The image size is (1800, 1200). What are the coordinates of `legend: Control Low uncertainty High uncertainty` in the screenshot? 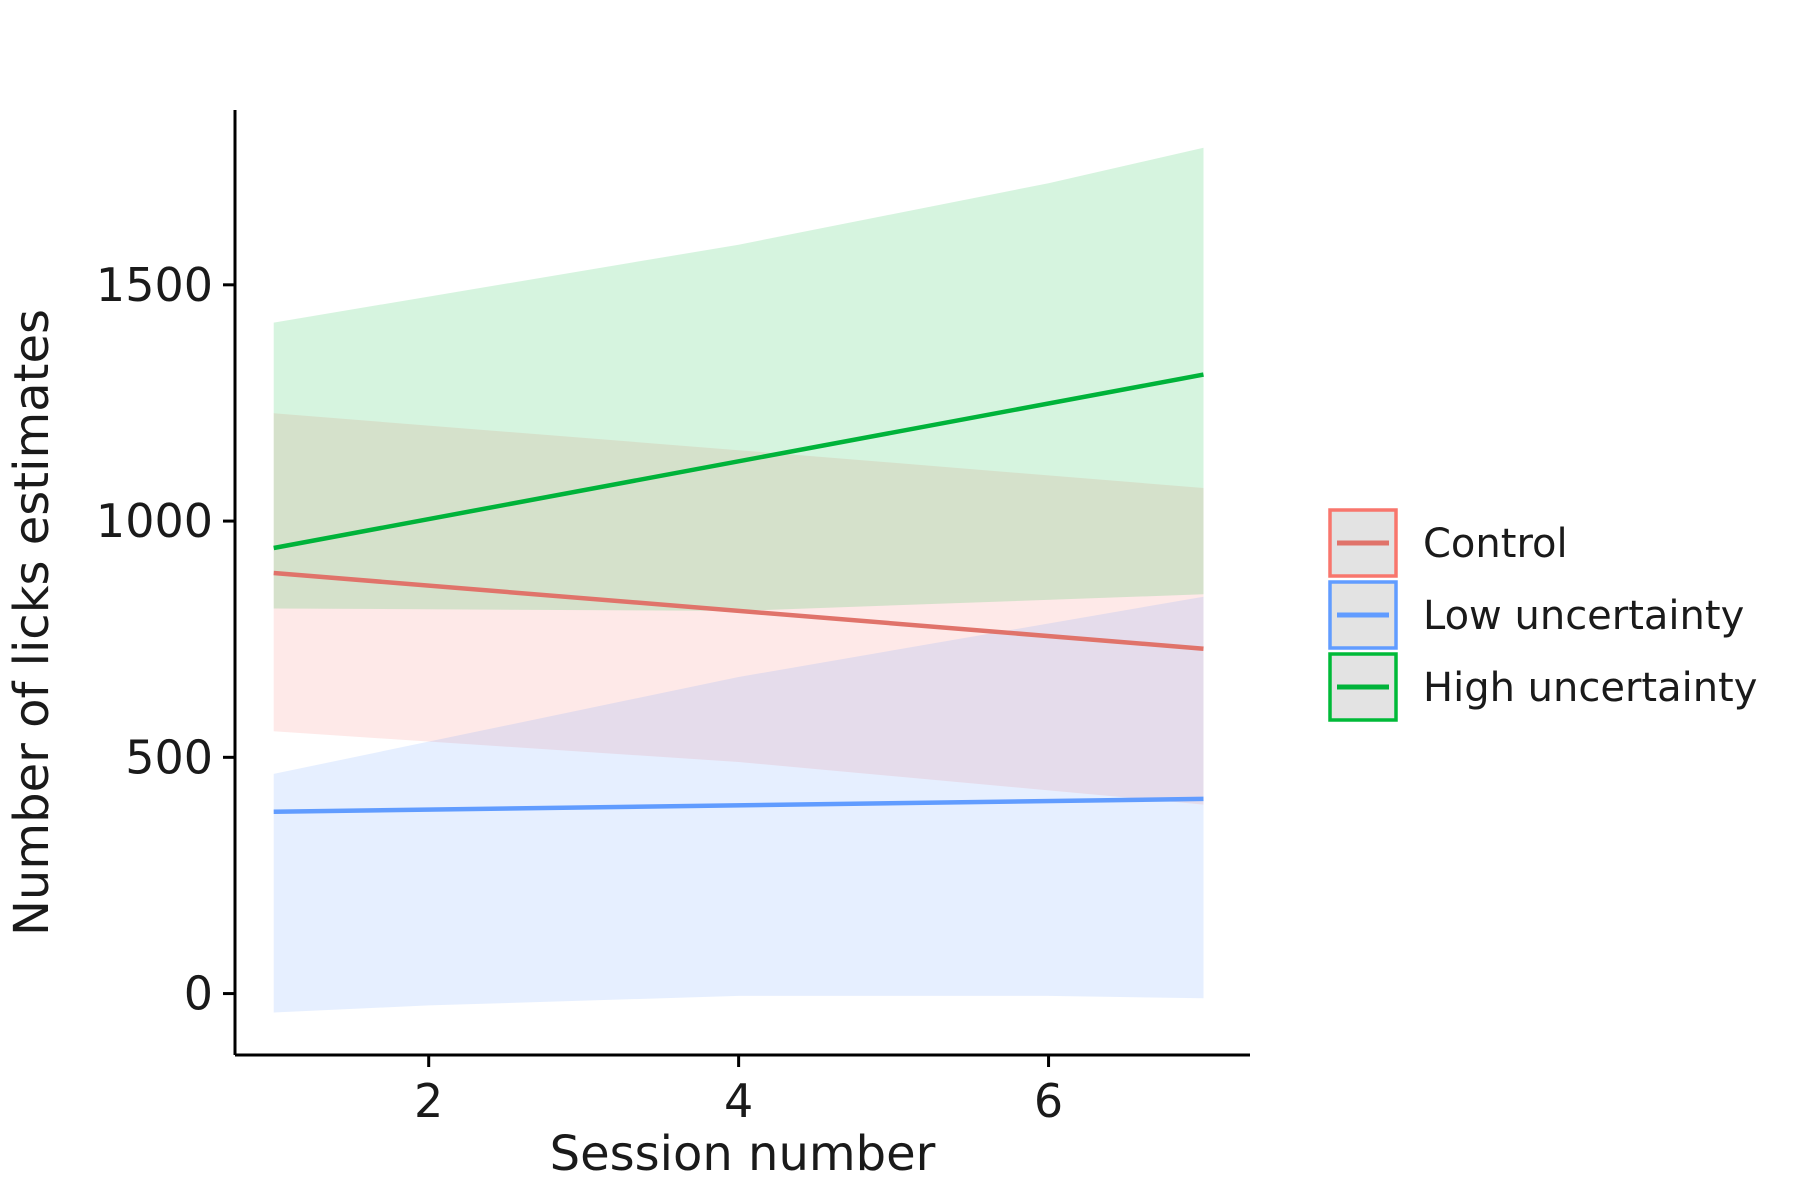 It's located at (1542, 615).